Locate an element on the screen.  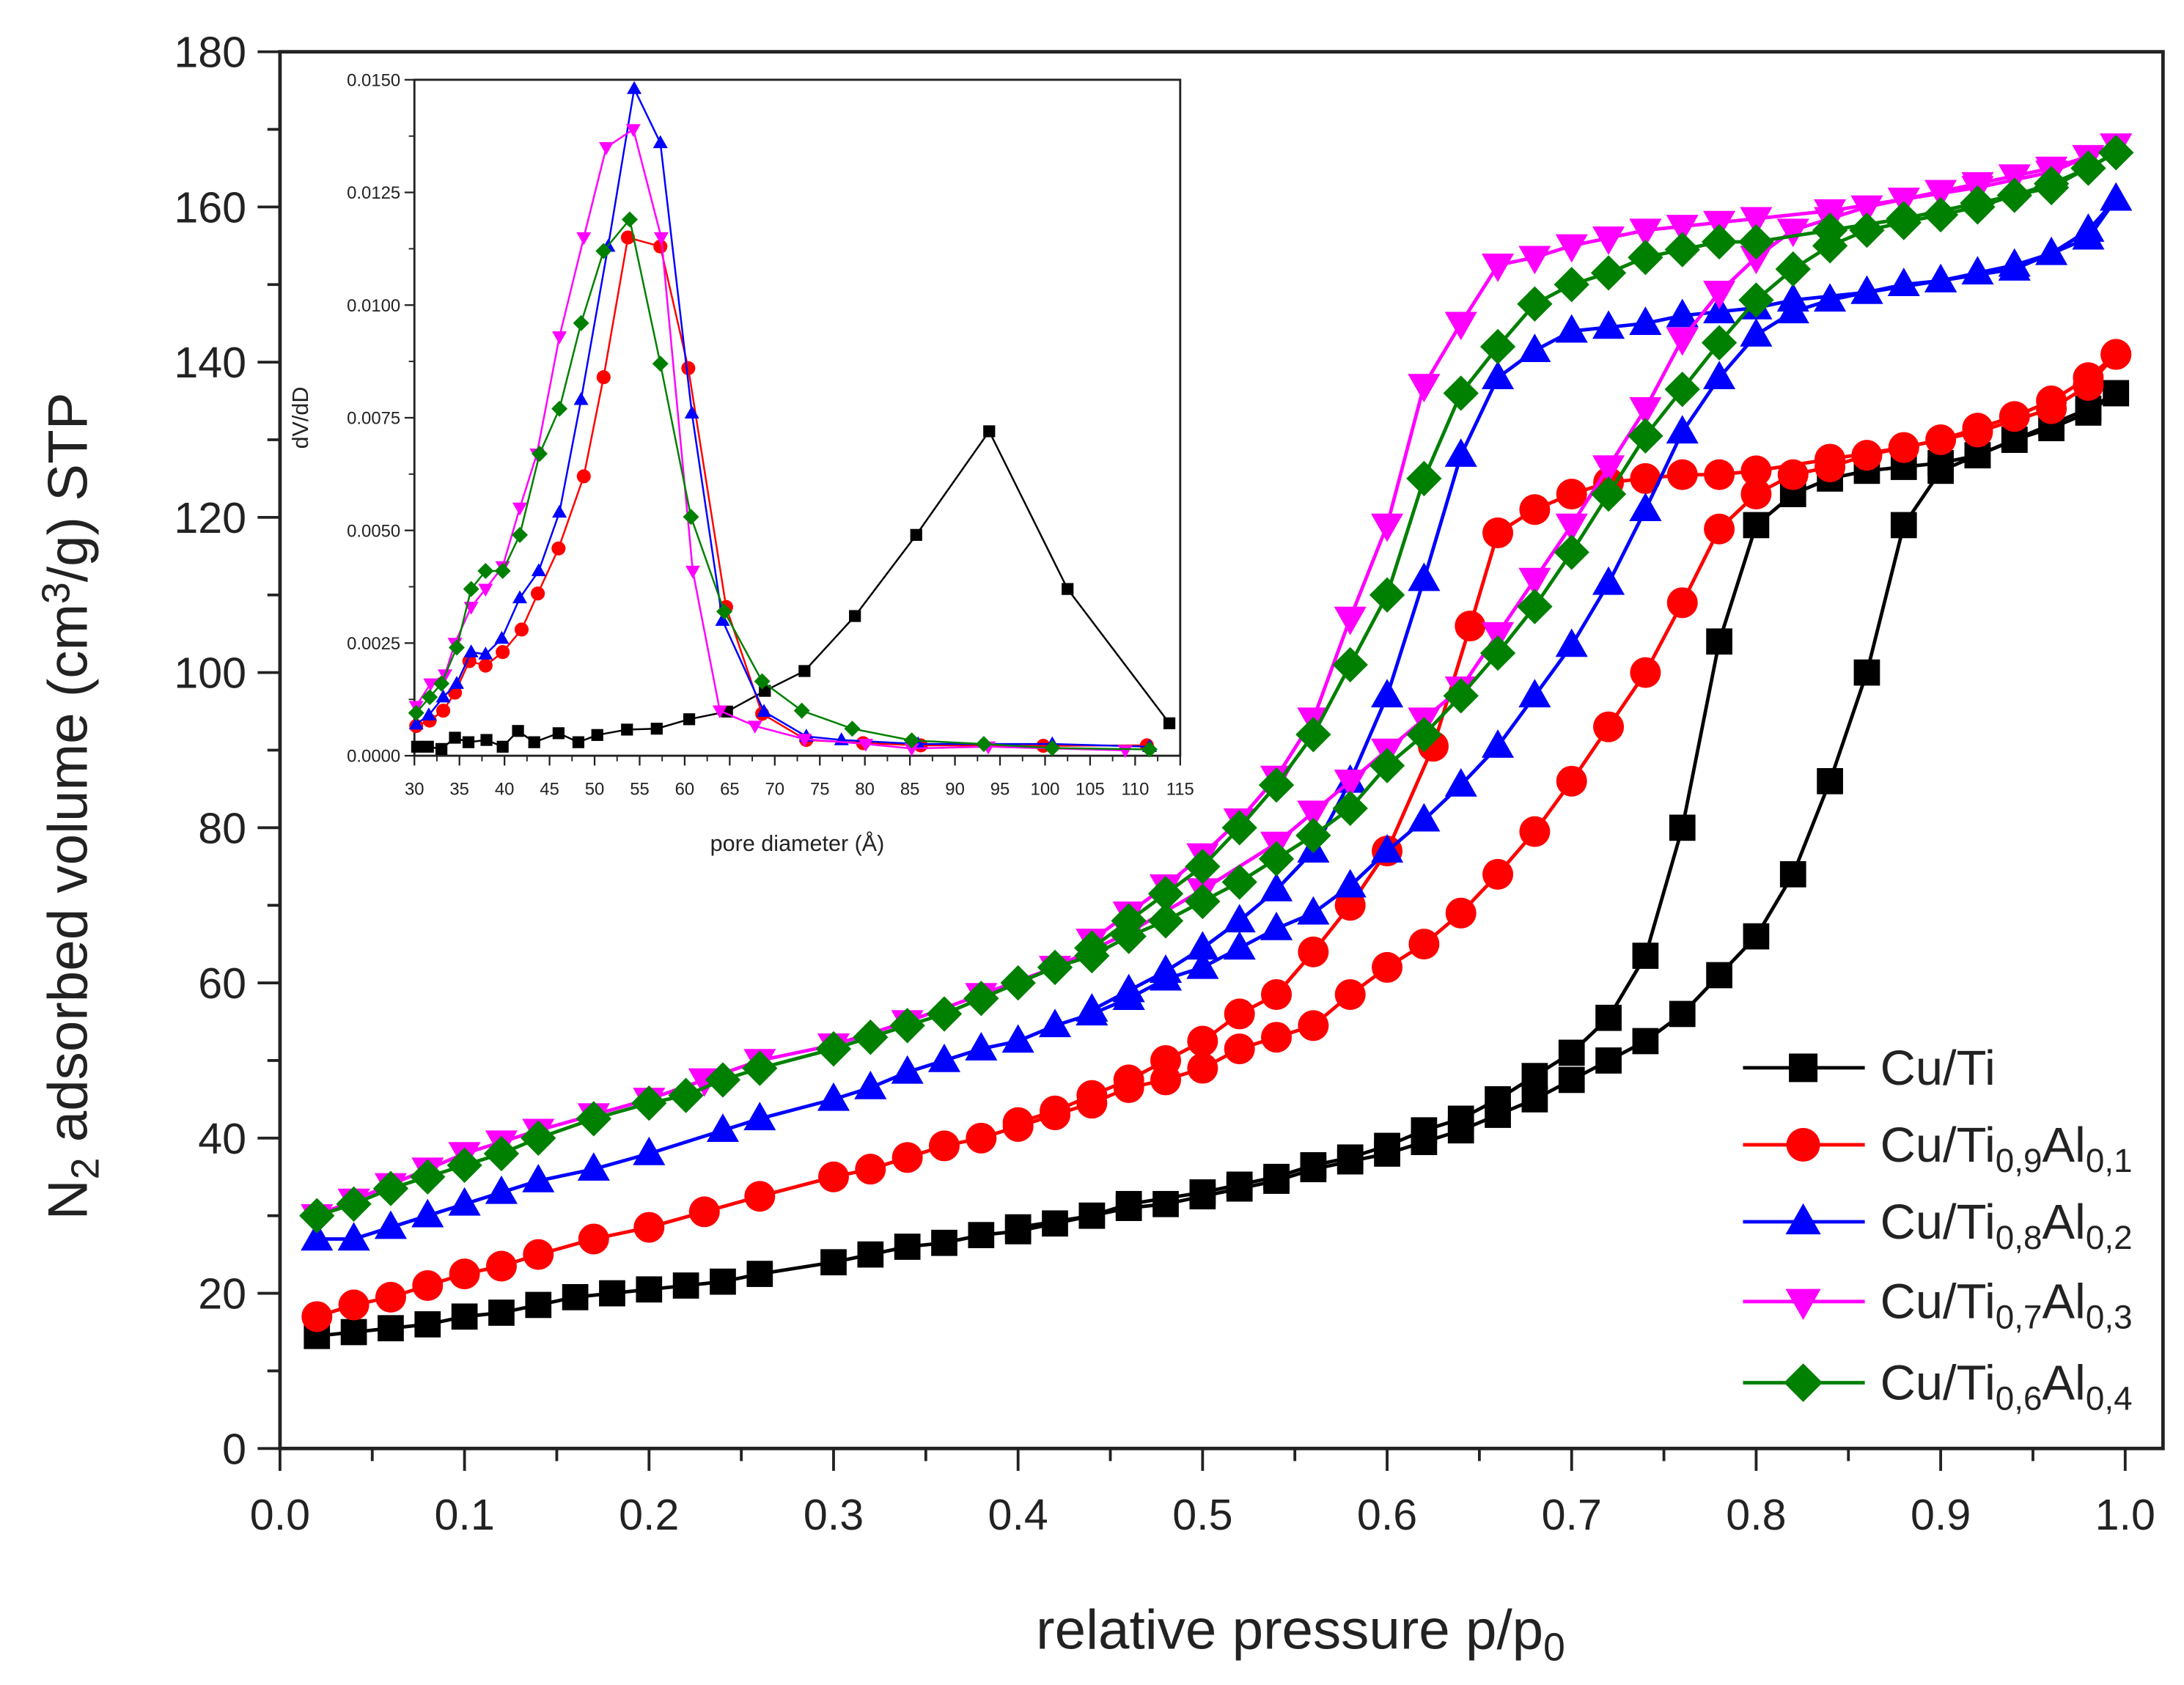
inset-x-tick-label: 30 is located at coordinates (414, 790).